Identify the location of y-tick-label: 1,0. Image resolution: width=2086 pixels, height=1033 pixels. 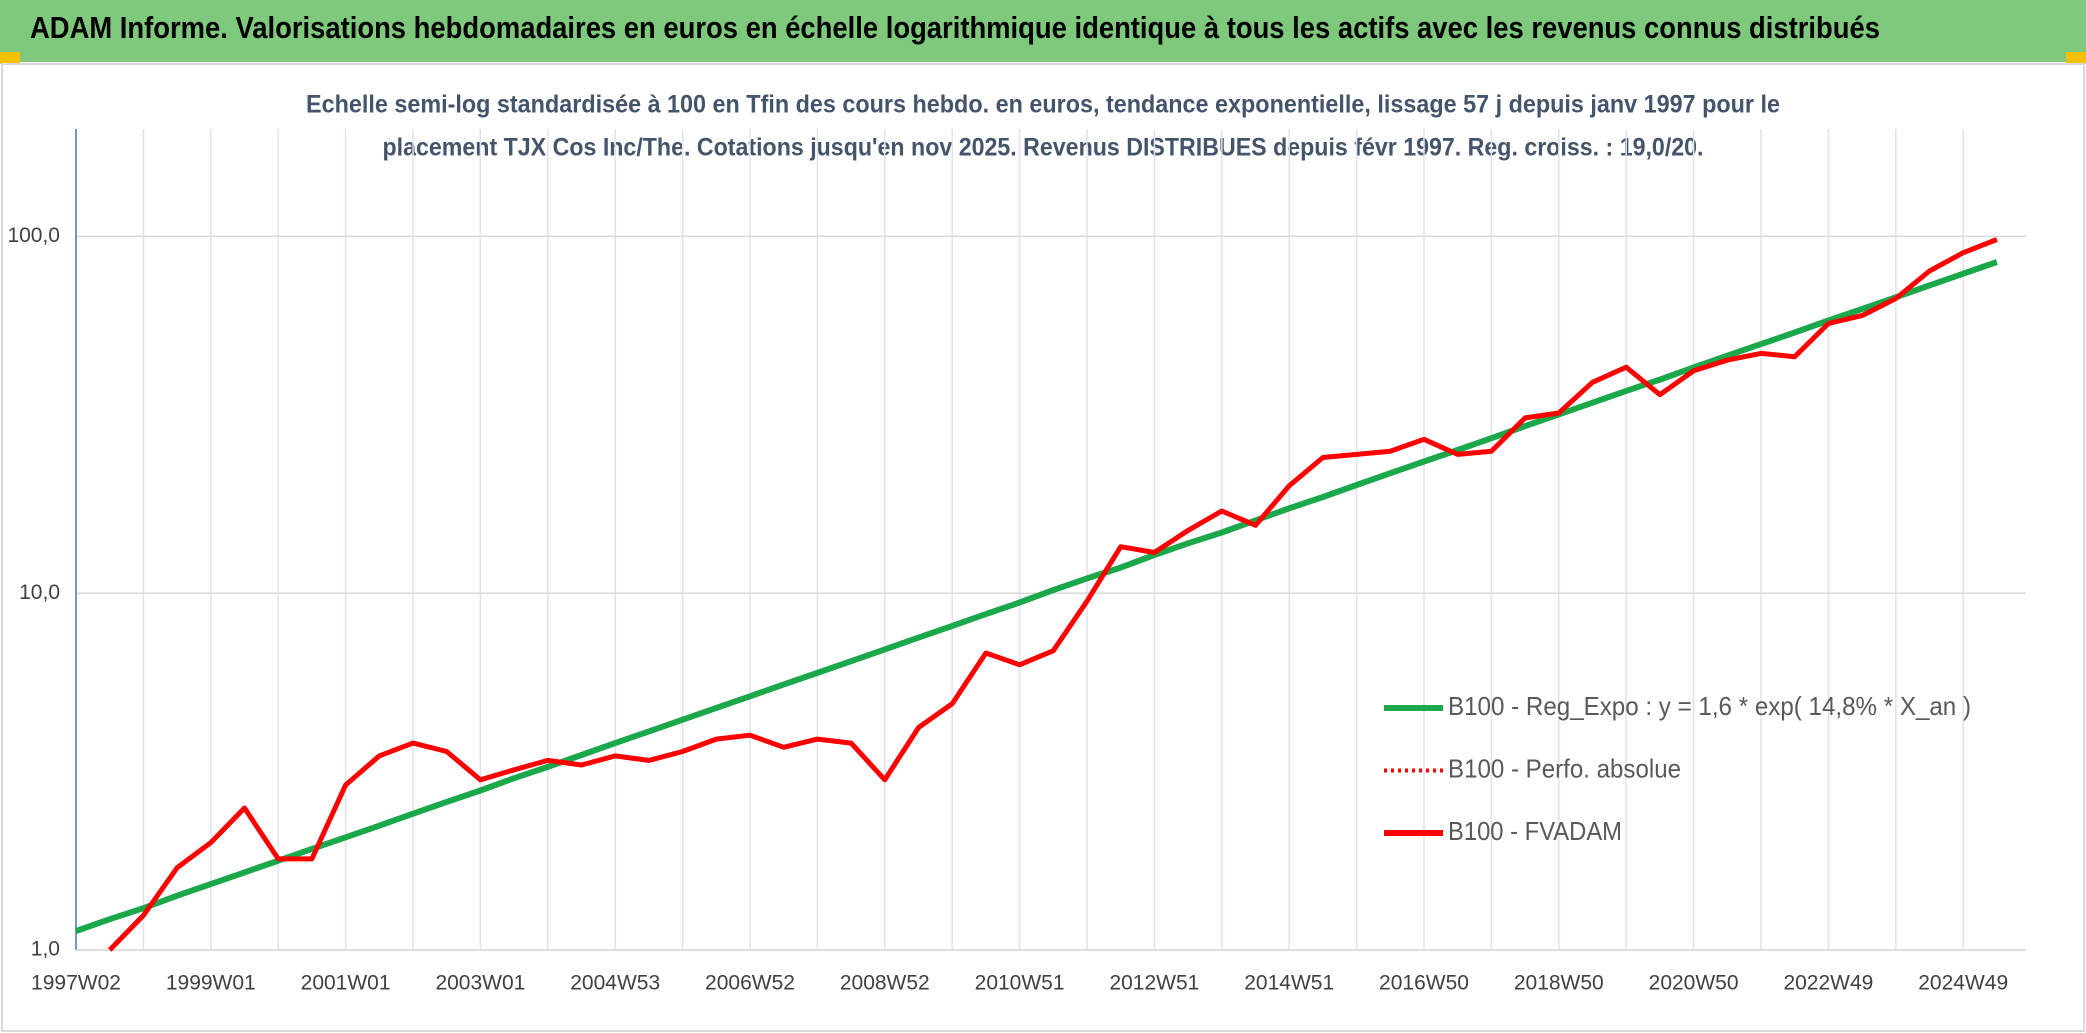
(45, 949).